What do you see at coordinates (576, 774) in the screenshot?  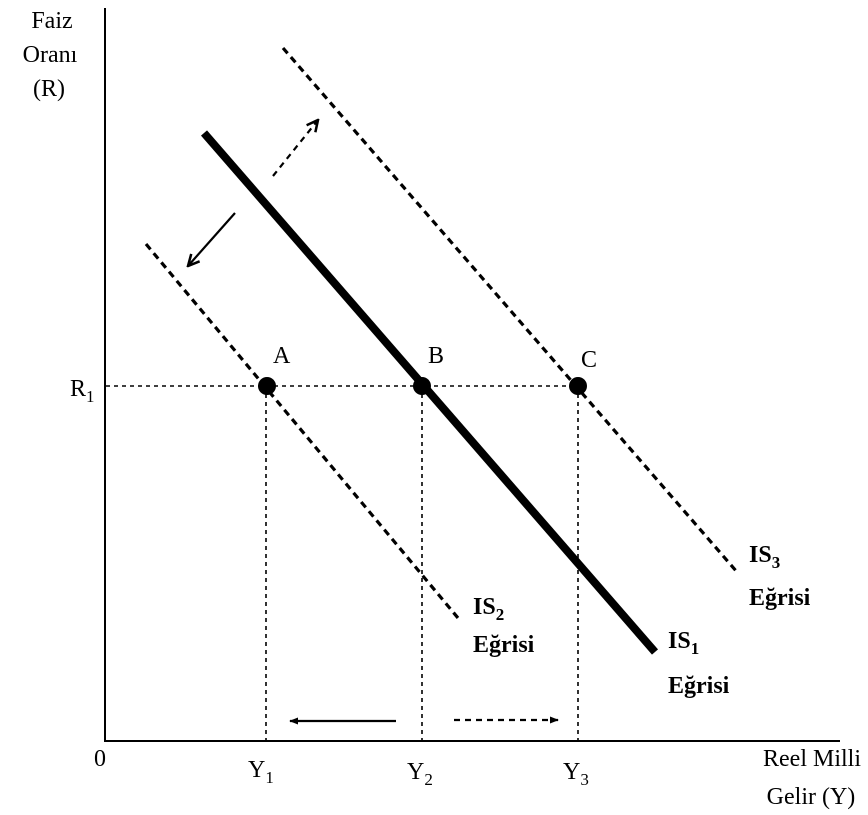 I see `y3-tick-label: Y3` at bounding box center [576, 774].